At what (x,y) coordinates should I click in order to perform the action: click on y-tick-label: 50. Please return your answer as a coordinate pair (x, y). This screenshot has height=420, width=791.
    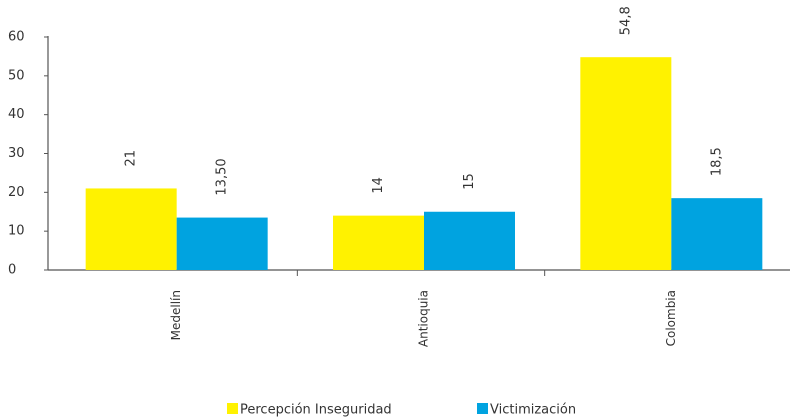
    Looking at the image, I should click on (16, 75).